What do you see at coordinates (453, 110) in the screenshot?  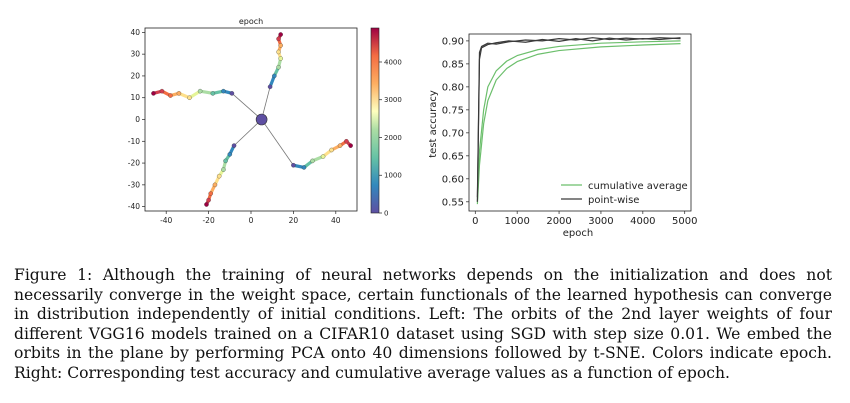 I see `accuracy-y-tick-label: 0.75` at bounding box center [453, 110].